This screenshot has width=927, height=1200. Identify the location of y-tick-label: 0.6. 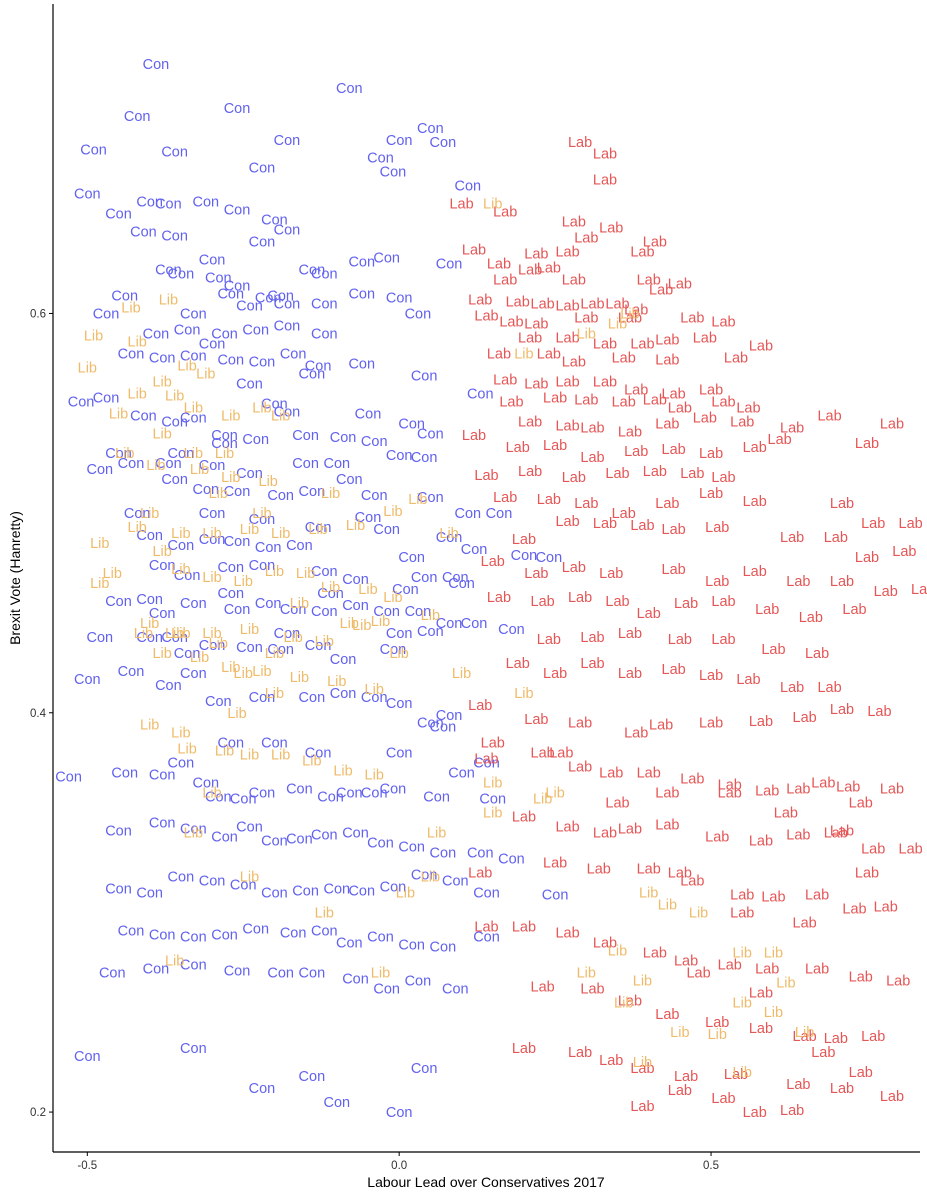
(38, 314).